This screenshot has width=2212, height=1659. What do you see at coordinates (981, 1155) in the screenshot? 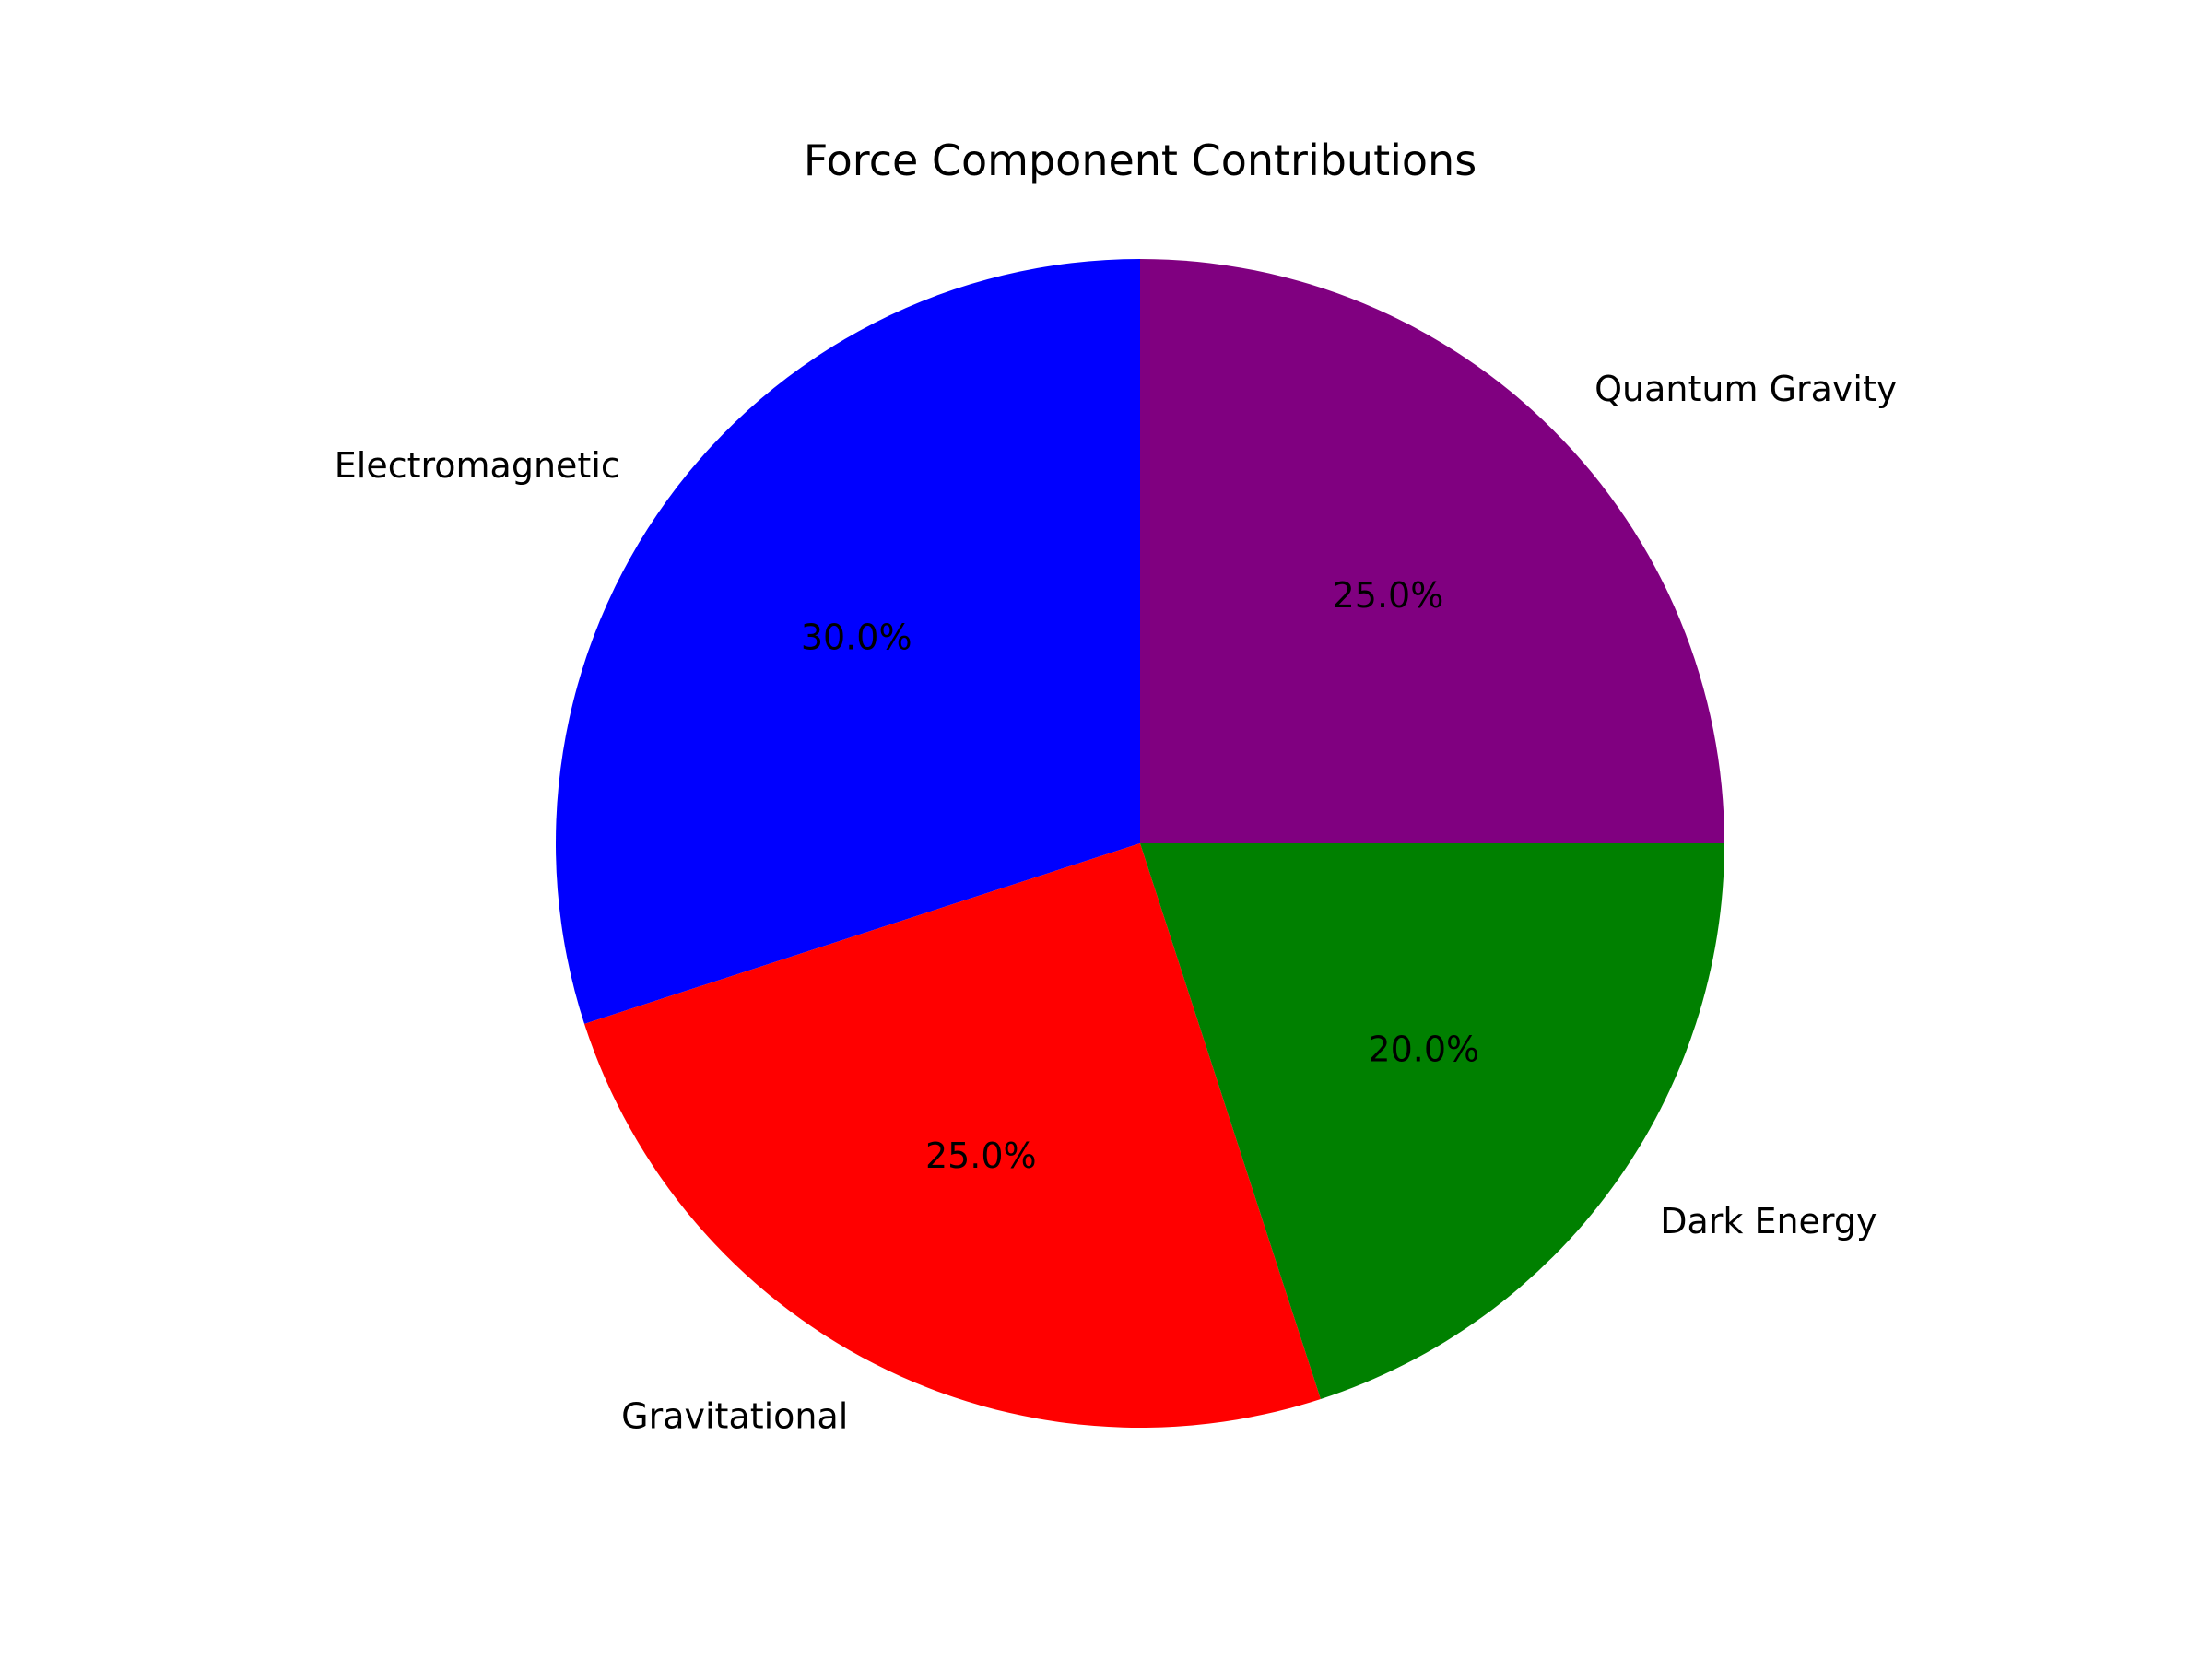
I see `percent-label-gravitational: 25.0%` at bounding box center [981, 1155].